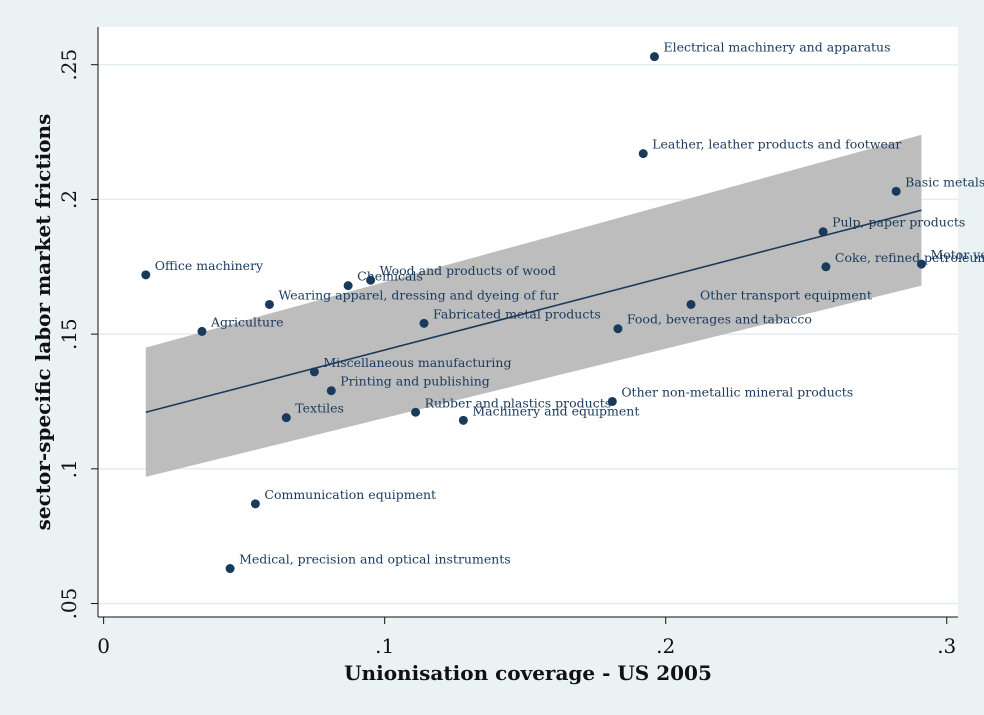  What do you see at coordinates (518, 402) in the screenshot?
I see `data-label: Rubber and plastics products` at bounding box center [518, 402].